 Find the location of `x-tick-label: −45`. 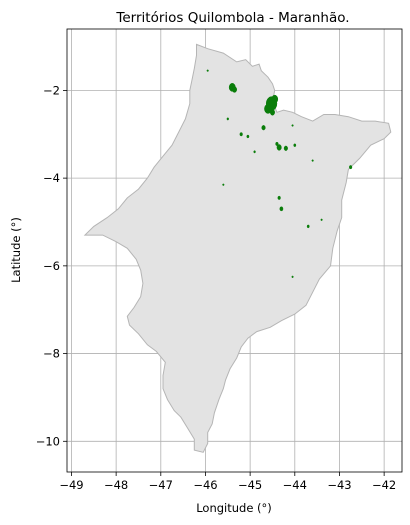

x-tick-label: −45 is located at coordinates (250, 485).